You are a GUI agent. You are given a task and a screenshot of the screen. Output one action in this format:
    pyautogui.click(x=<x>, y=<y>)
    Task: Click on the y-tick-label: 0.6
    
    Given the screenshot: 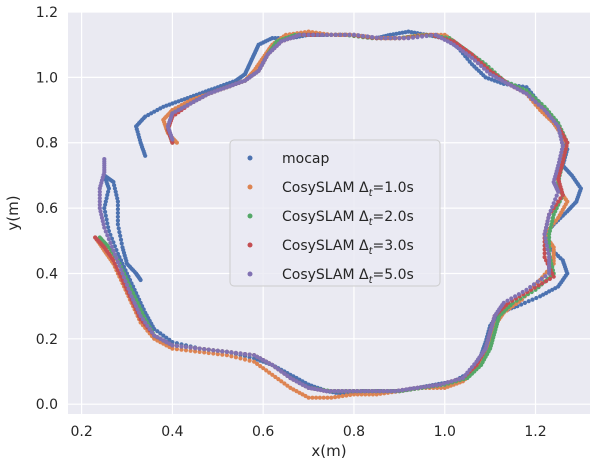 What is the action you would take?
    pyautogui.click(x=47, y=209)
    